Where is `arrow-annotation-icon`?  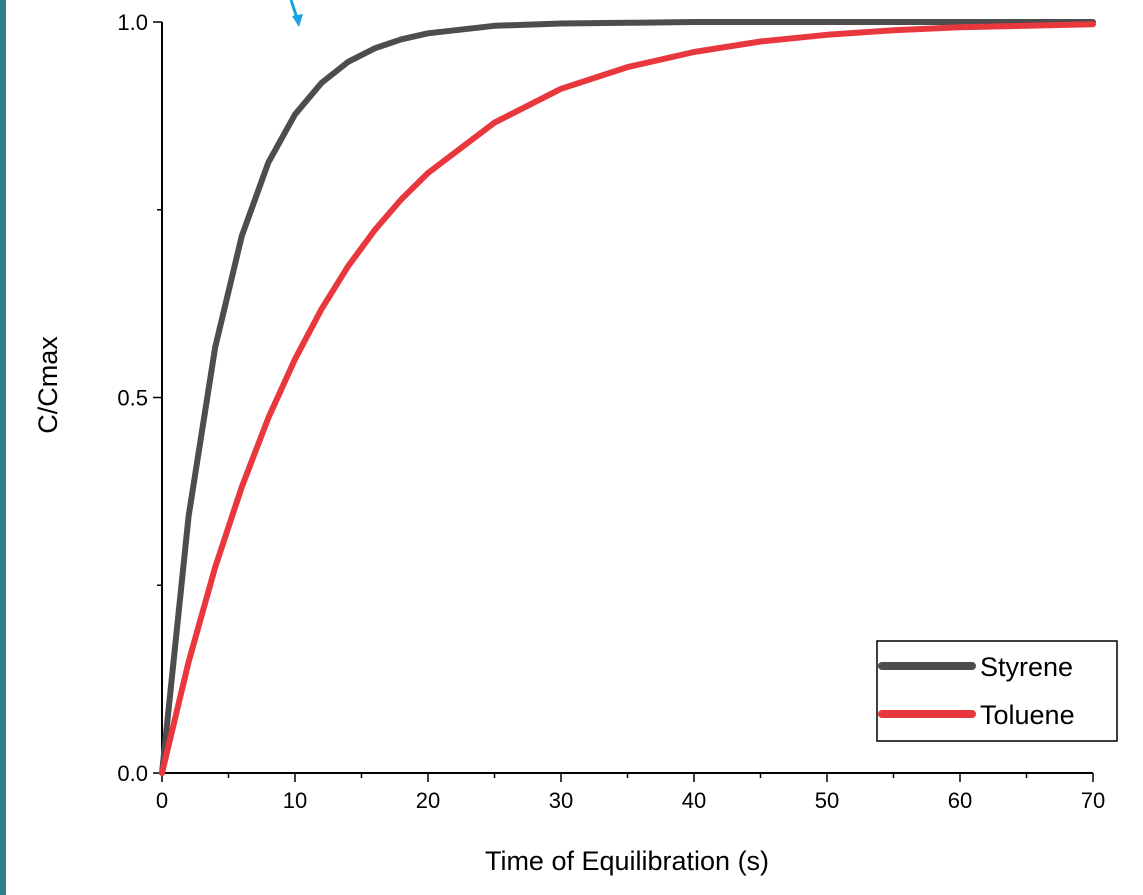
arrow-annotation-icon is located at coordinates (296, 13).